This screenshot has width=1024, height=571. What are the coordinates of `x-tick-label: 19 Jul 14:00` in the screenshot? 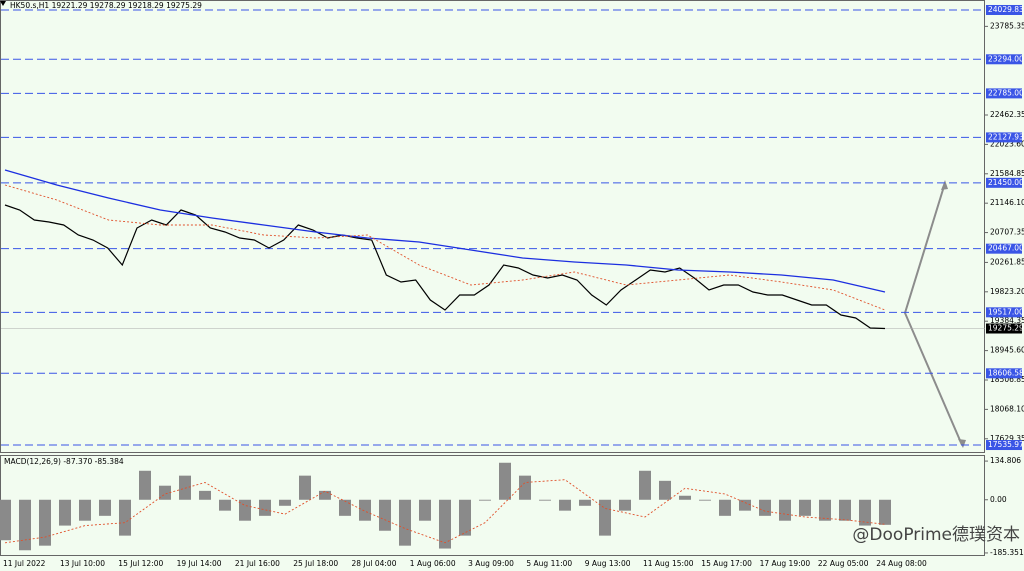 It's located at (199, 563).